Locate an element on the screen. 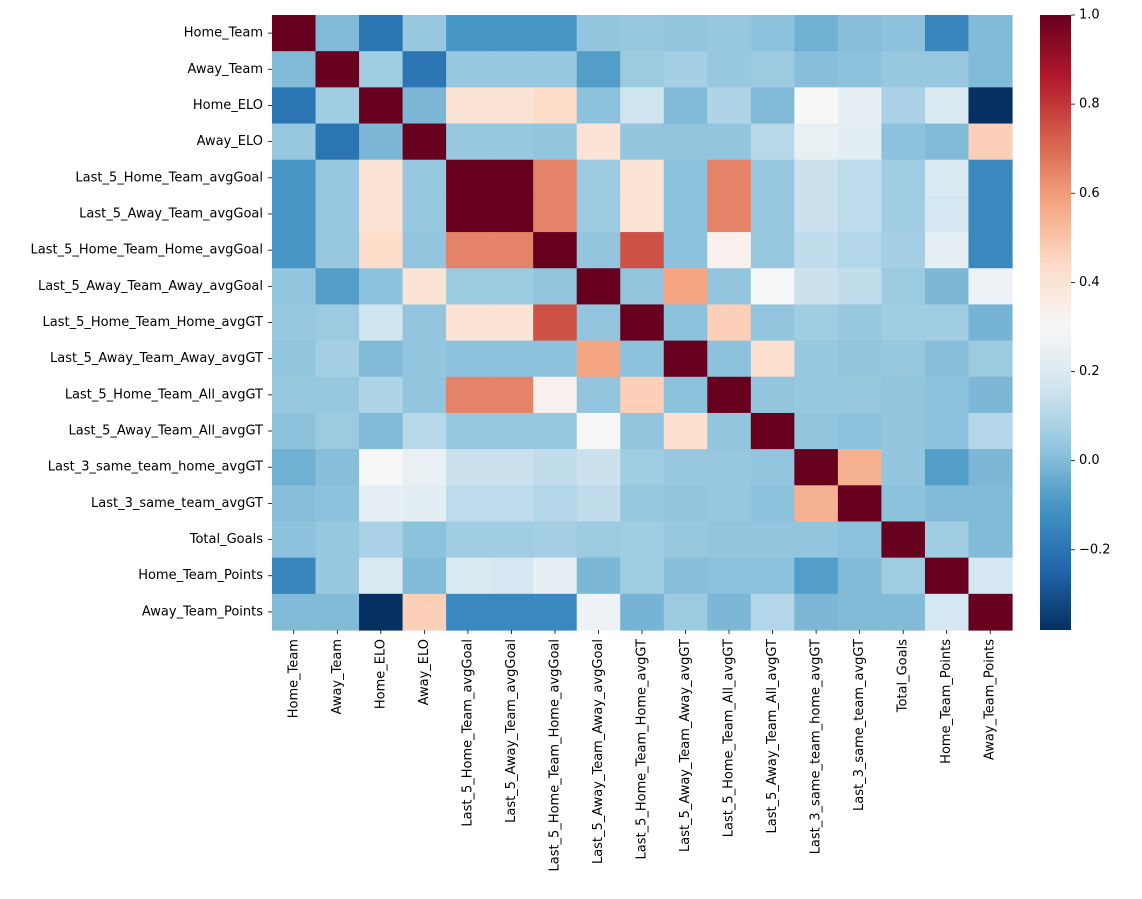  x-tick-label: Last_5_Away_Team_Away_avgGT is located at coordinates (685, 745).